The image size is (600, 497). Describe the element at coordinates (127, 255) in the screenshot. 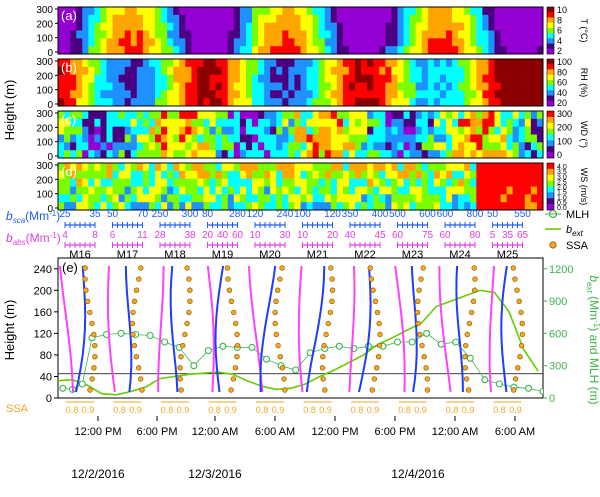

I see `flight-id-label: M17` at that location.